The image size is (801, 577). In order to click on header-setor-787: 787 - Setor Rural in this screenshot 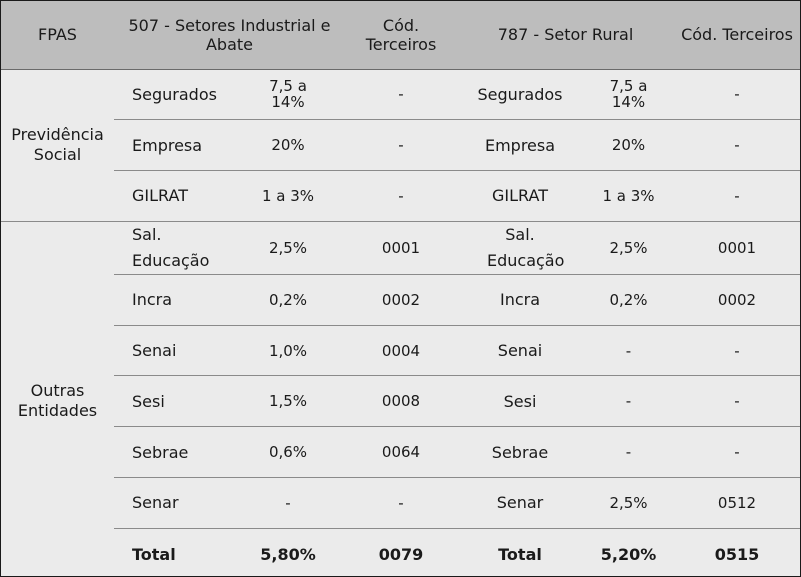, I will do `click(566, 35)`.